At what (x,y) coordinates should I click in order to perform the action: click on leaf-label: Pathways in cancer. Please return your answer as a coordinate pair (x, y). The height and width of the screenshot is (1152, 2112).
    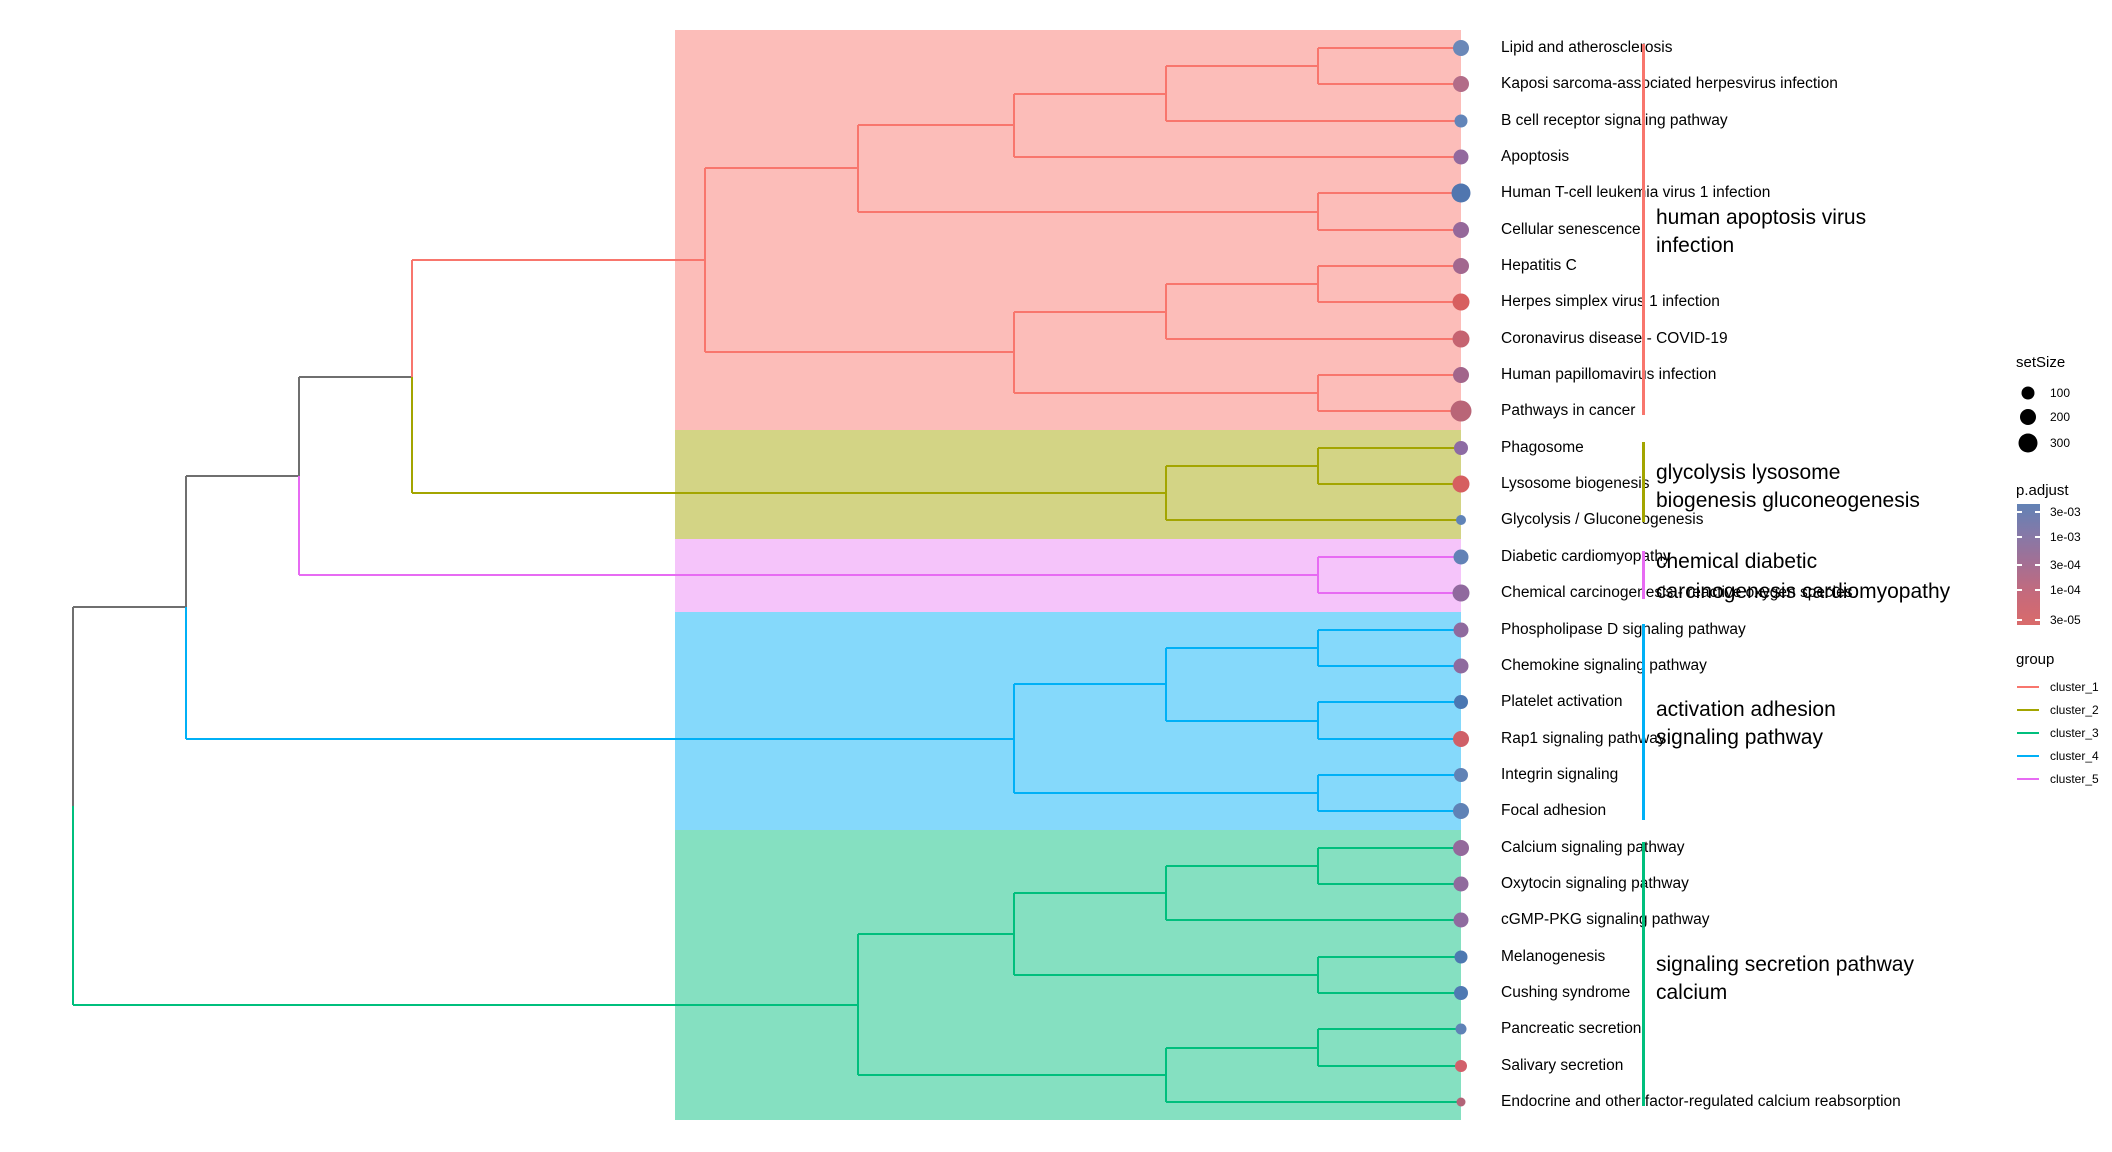
    Looking at the image, I should click on (1568, 410).